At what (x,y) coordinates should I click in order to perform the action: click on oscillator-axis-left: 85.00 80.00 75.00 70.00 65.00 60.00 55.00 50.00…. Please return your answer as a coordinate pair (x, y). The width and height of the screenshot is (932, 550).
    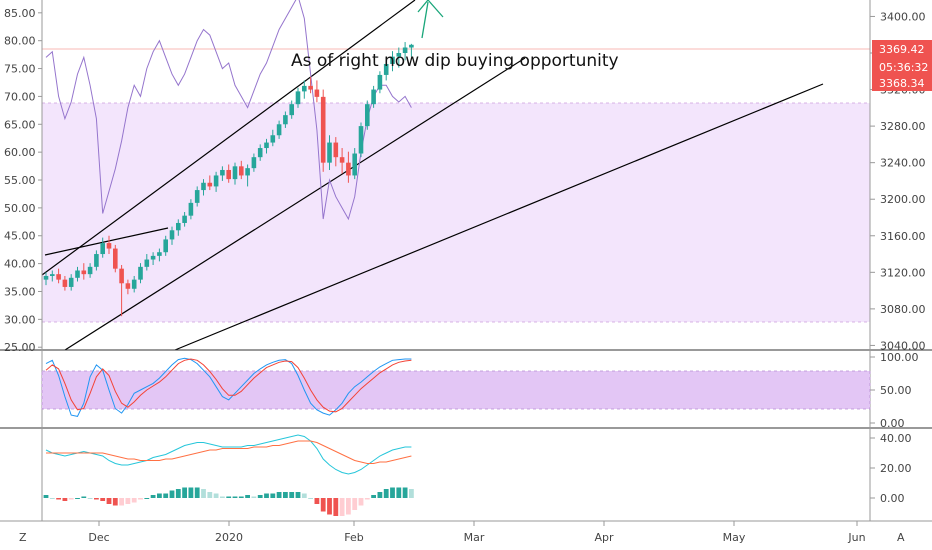
    Looking at the image, I should click on (23, 180).